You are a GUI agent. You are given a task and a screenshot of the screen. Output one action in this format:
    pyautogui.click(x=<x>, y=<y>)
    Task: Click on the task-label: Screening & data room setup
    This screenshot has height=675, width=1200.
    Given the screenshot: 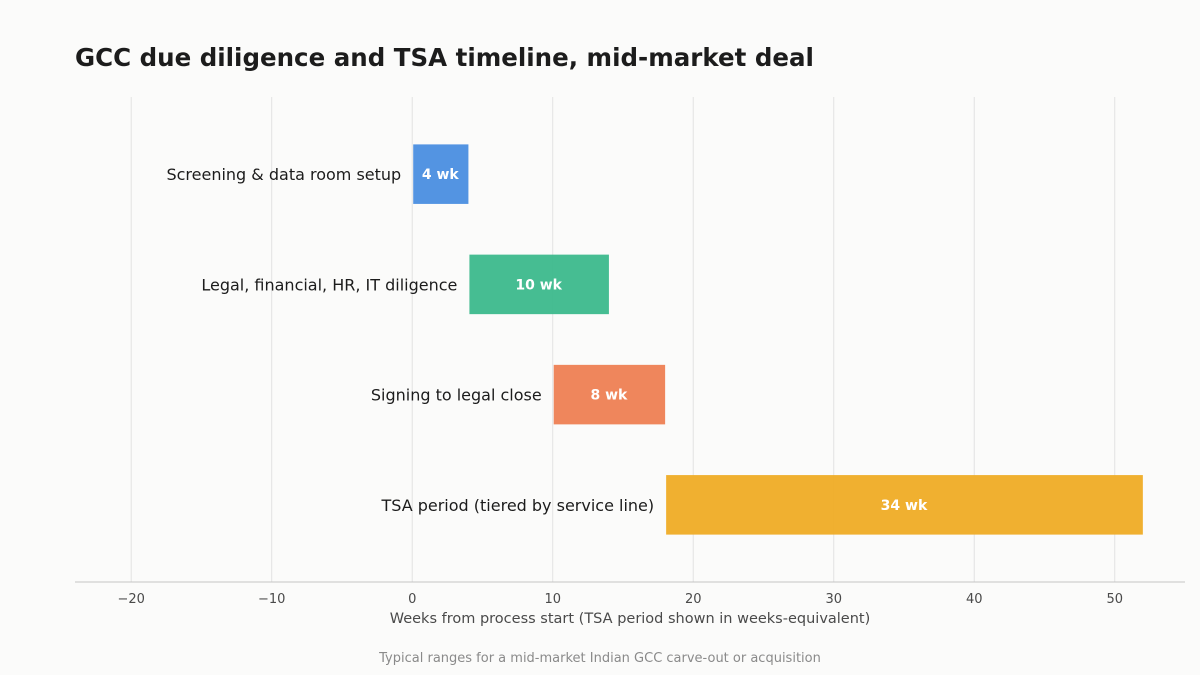 What is the action you would take?
    pyautogui.click(x=283, y=174)
    